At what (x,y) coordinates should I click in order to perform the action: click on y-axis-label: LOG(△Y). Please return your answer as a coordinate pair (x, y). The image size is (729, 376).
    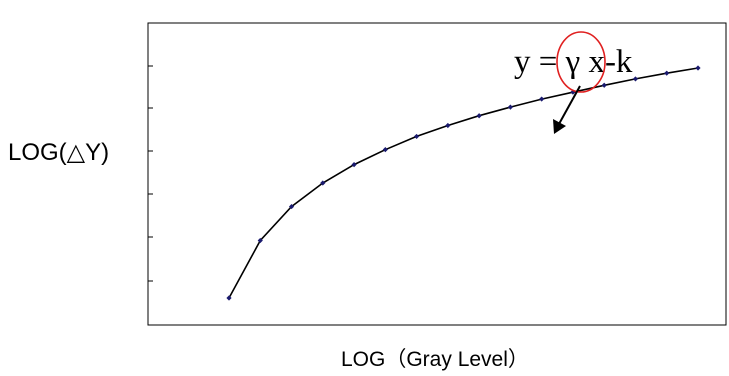
    Looking at the image, I should click on (58, 152).